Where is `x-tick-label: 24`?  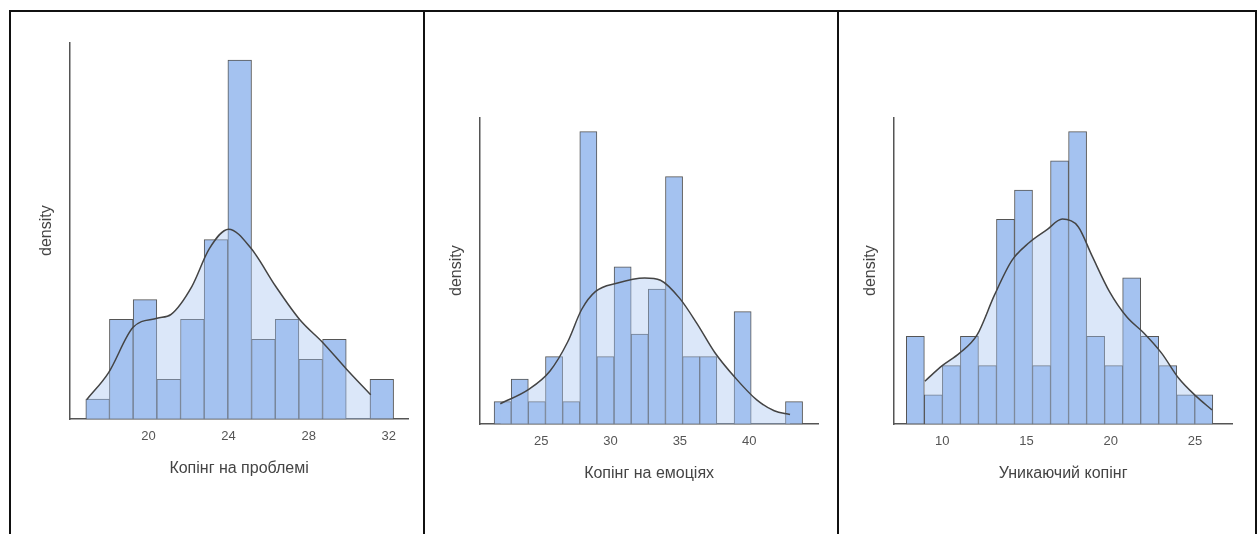
x-tick-label: 24 is located at coordinates (228, 435).